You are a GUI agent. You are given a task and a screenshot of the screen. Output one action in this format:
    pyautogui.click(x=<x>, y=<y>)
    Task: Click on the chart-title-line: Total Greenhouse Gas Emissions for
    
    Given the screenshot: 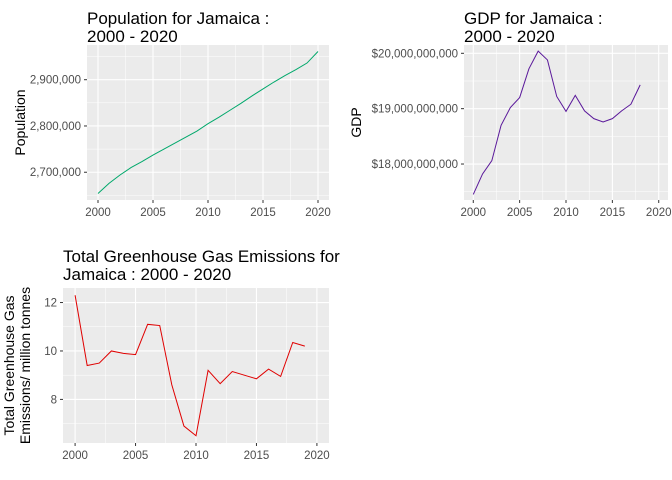 What is the action you would take?
    pyautogui.click(x=201, y=256)
    